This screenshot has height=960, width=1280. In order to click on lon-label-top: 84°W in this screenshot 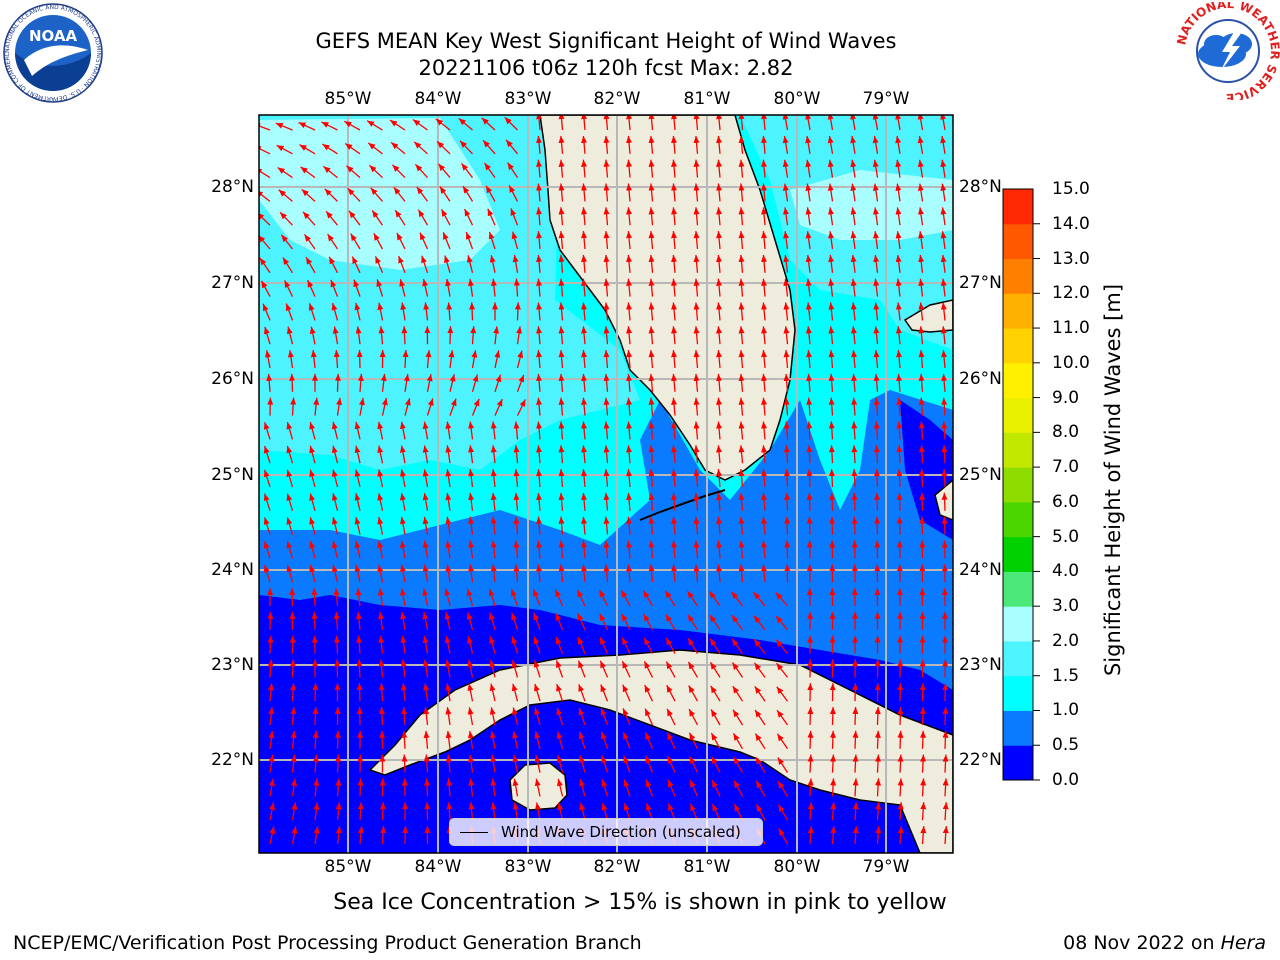, I will do `click(438, 99)`.